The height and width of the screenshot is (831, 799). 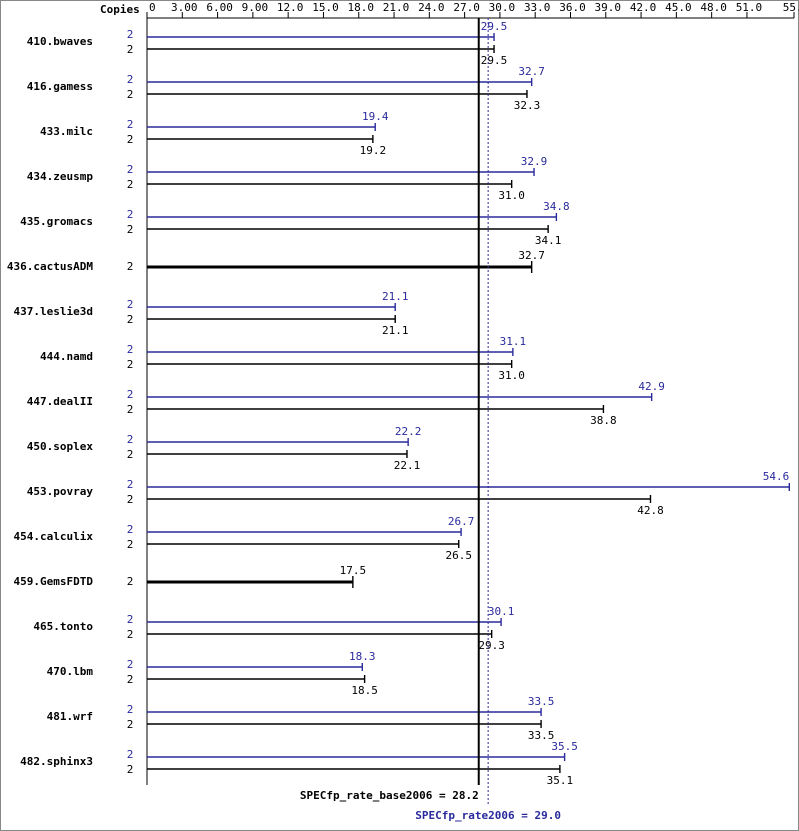 What do you see at coordinates (56, 221) in the screenshot?
I see `benchmark-name: 435.gromacs` at bounding box center [56, 221].